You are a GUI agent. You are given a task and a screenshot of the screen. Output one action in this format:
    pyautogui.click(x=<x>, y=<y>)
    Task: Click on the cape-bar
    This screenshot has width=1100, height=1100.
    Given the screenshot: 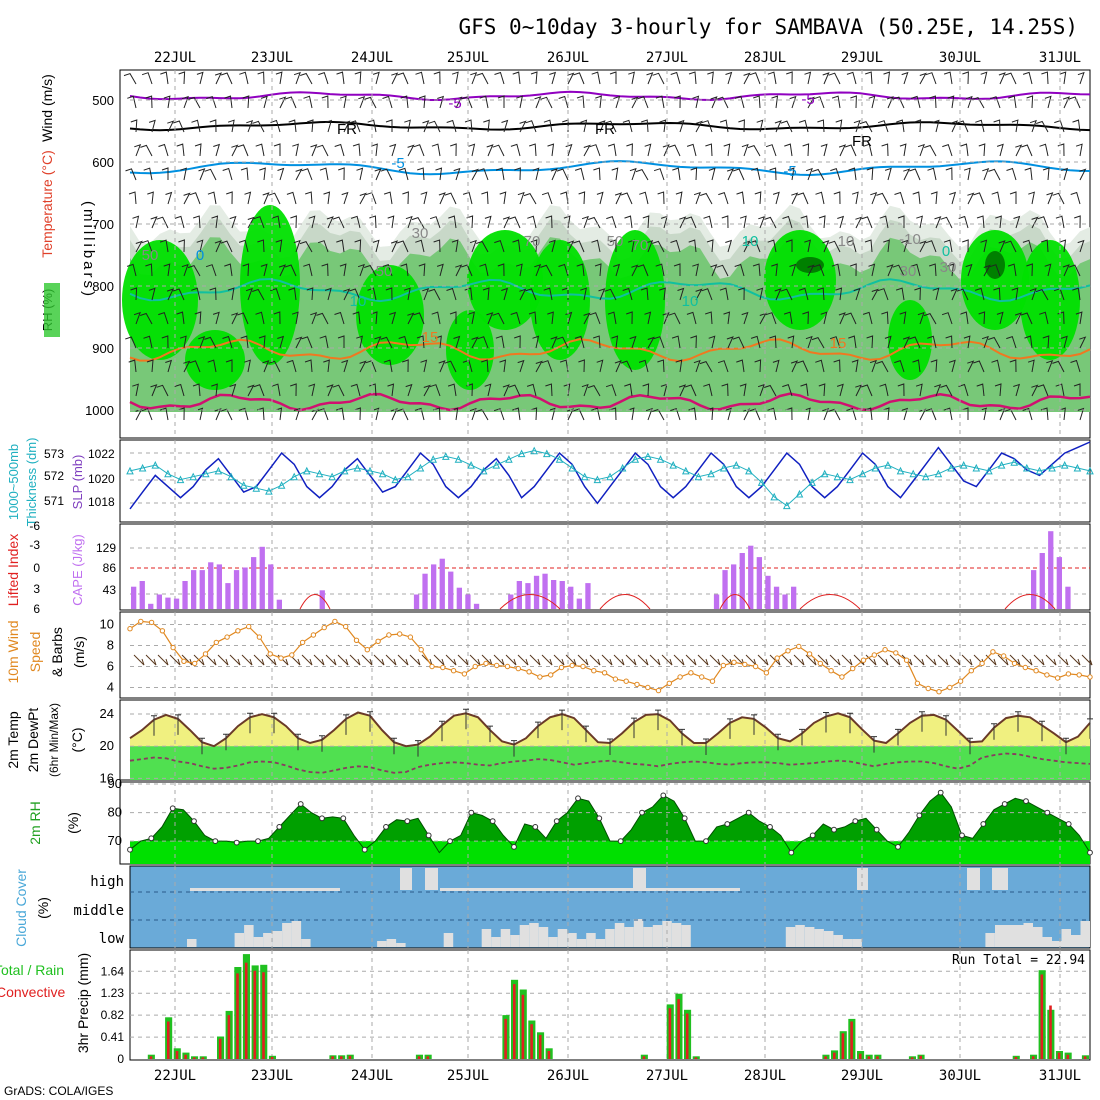 What is the action you would take?
    pyautogui.click(x=794, y=597)
    